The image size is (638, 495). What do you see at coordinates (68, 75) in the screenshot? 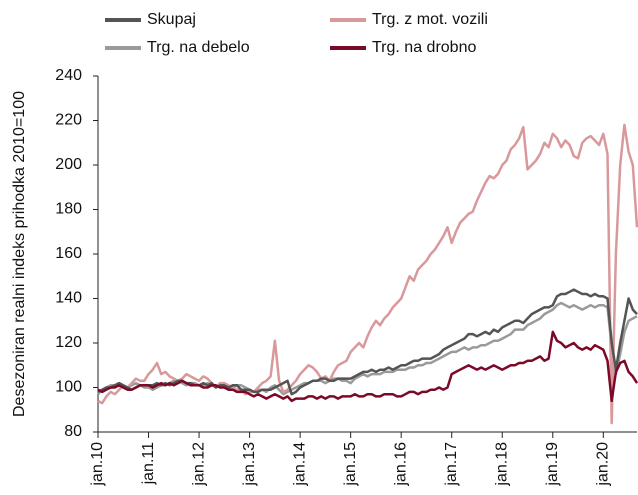
I see `y-tick-label: 240` at bounding box center [68, 75].